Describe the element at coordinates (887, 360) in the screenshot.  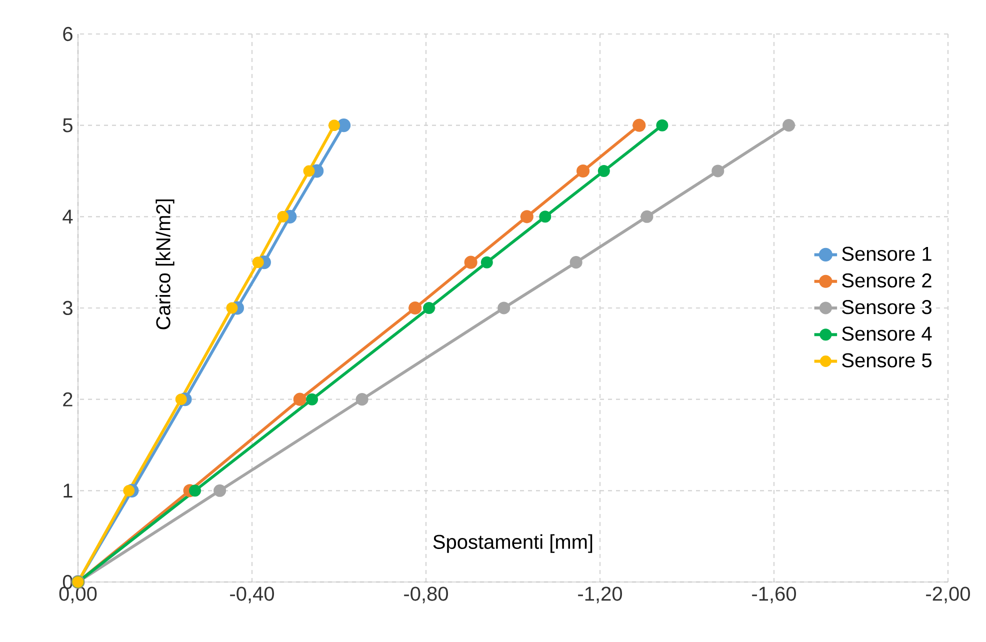
I see `legend-label: Sensore 5` at that location.